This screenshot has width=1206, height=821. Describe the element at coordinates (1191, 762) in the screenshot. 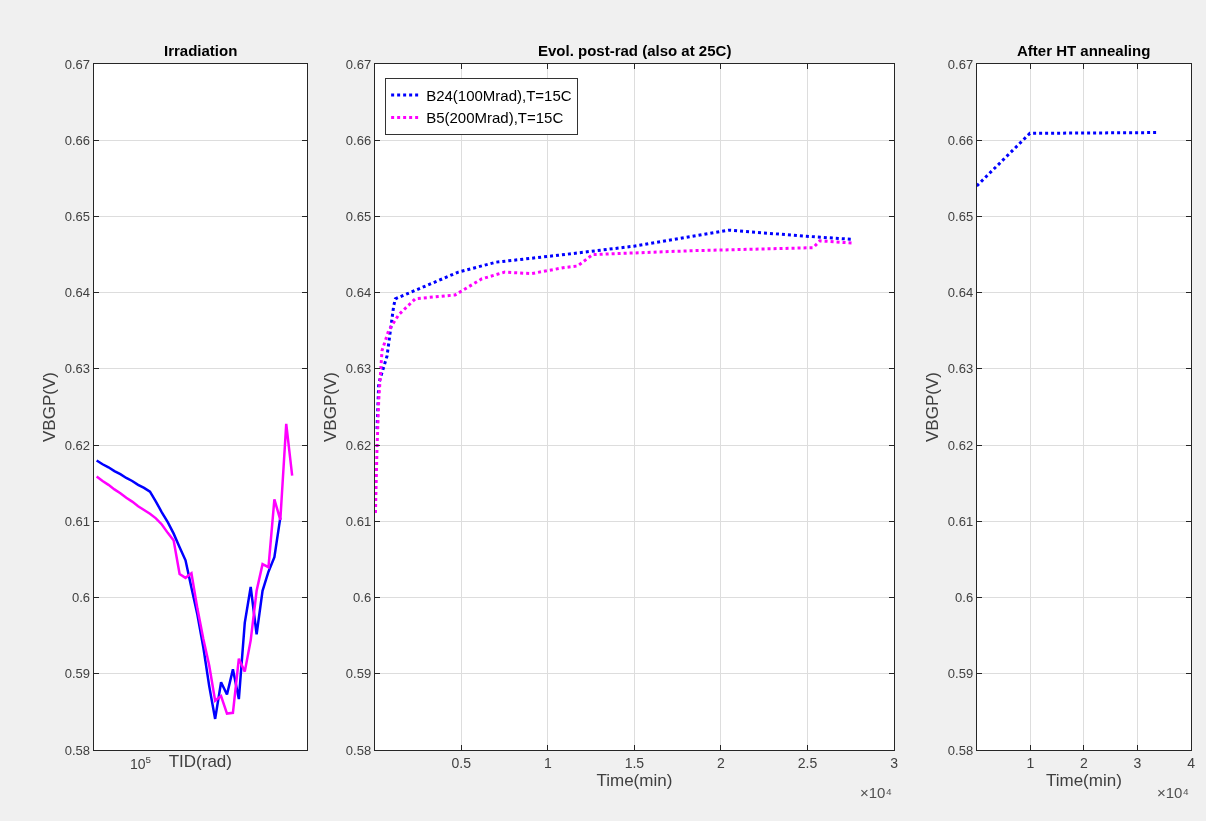

I see `x-tick-label: 4` at that location.